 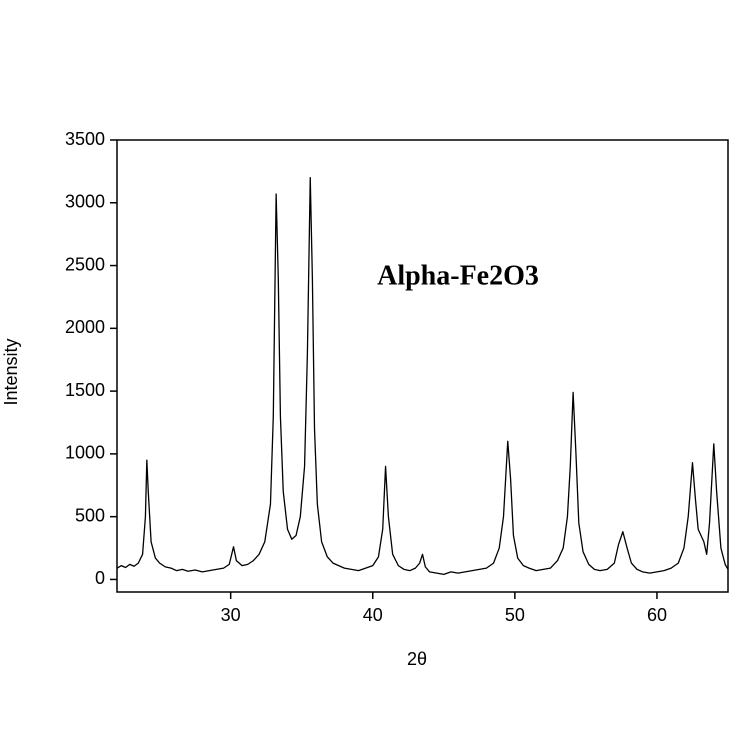 What do you see at coordinates (90, 515) in the screenshot?
I see `y-tick-label: 500` at bounding box center [90, 515].